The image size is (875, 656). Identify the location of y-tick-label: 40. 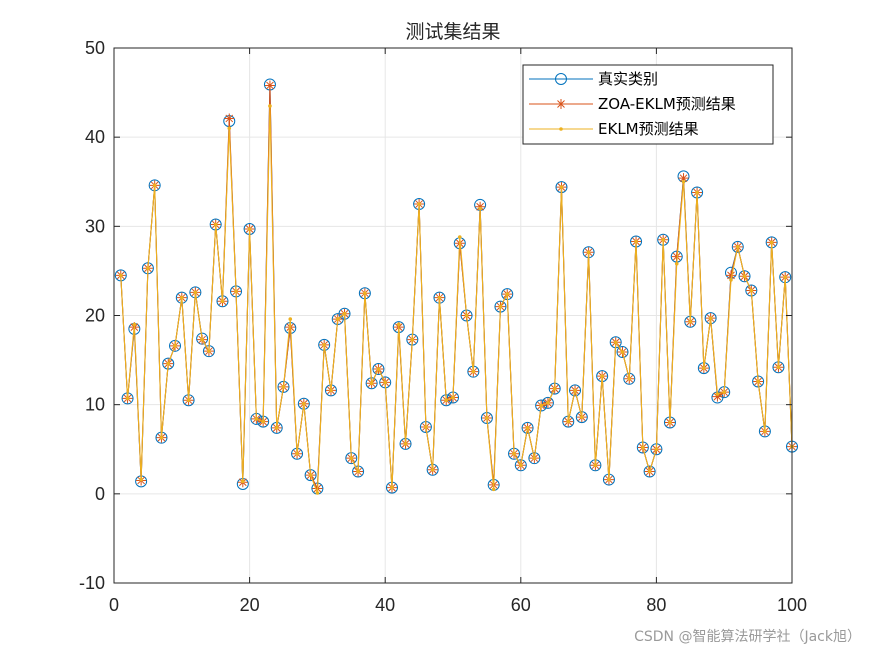
(95, 137).